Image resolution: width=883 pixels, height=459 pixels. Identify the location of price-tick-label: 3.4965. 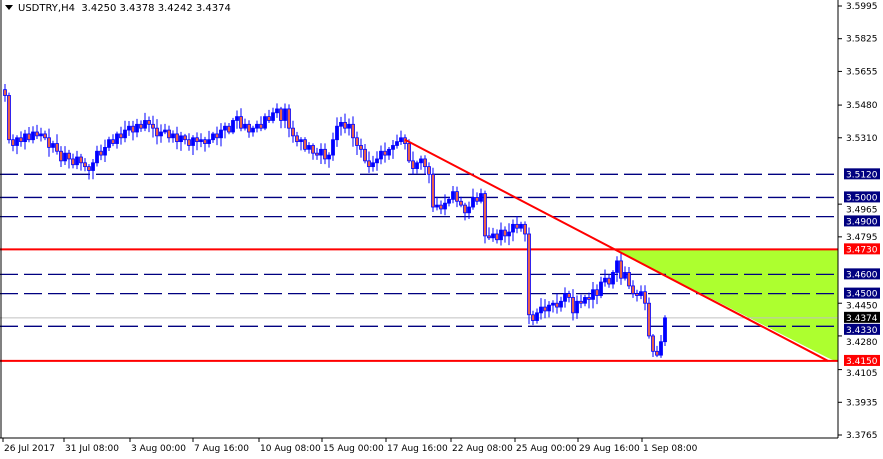
(862, 210).